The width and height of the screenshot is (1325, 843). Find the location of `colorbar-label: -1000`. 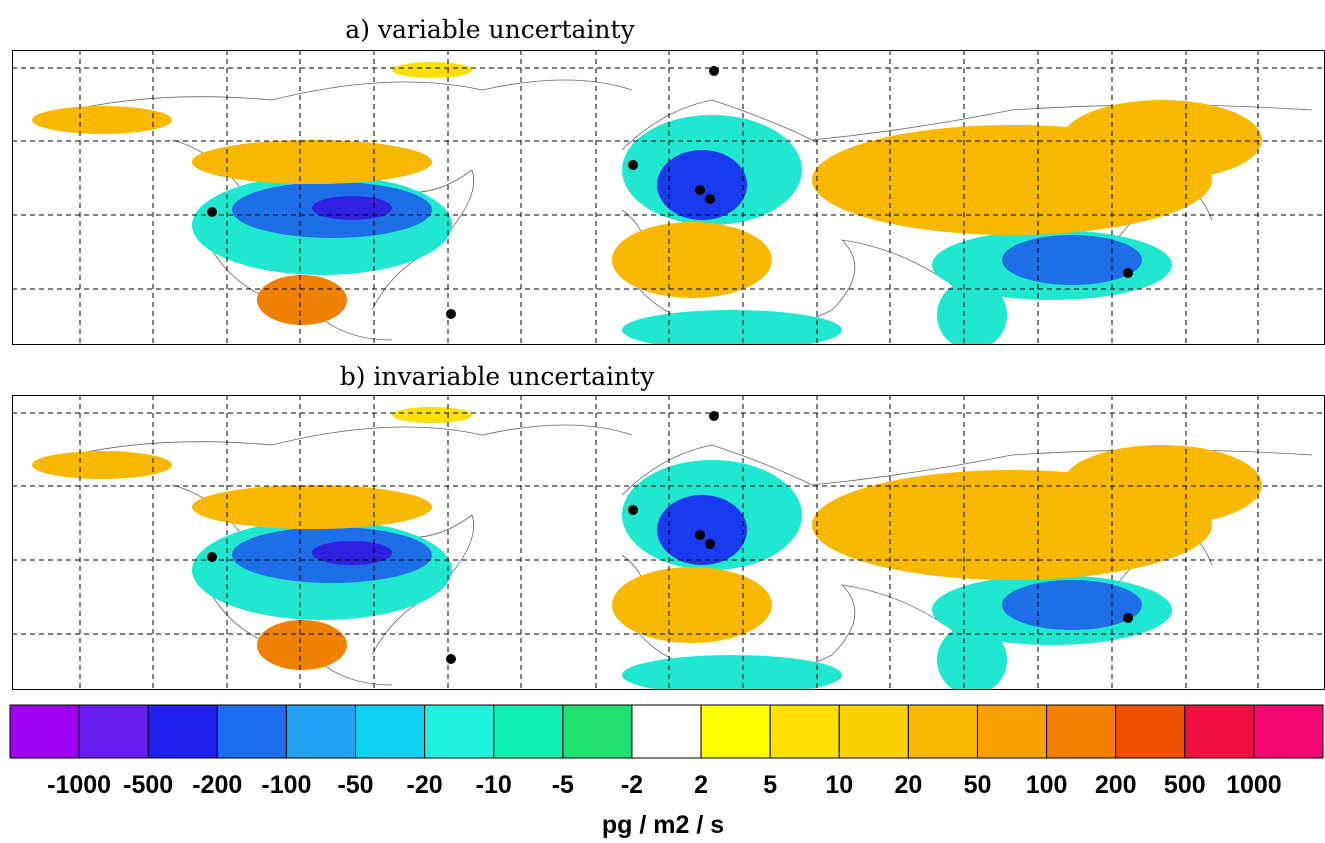

colorbar-label: -1000 is located at coordinates (79, 785).